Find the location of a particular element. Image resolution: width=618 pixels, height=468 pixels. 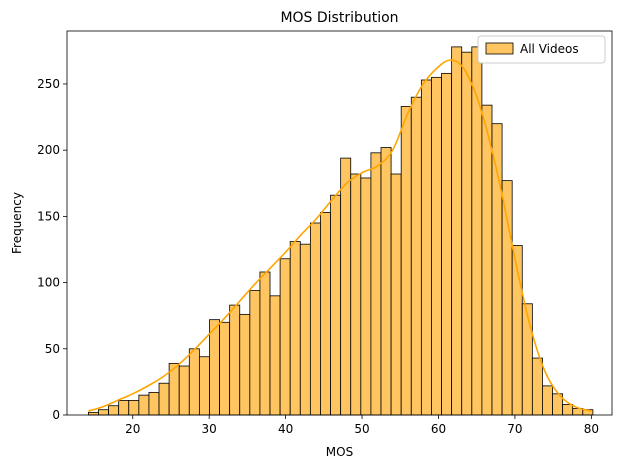

x-tick-label: 30 is located at coordinates (209, 429).